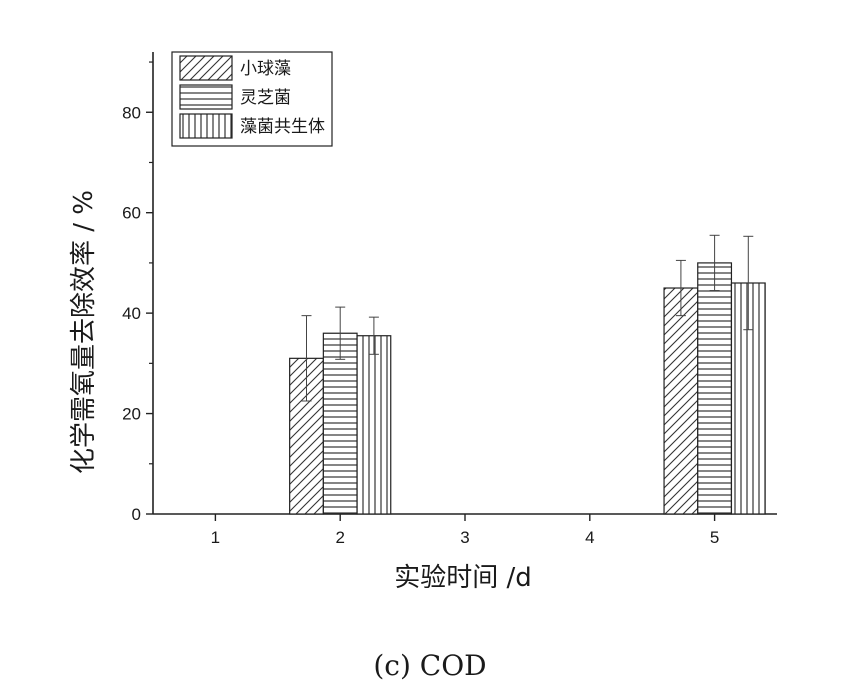  Describe the element at coordinates (282, 127) in the screenshot. I see `legend-label: 藻菌共生体` at that location.